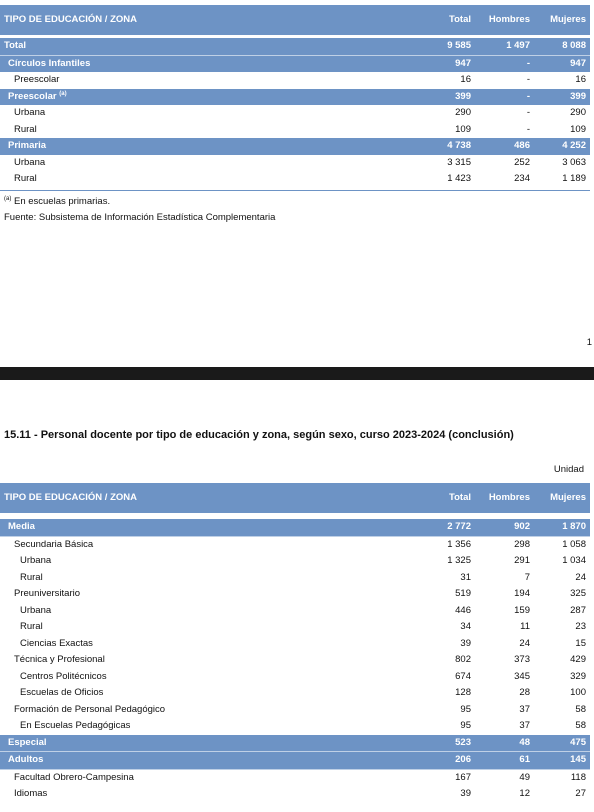 The image size is (594, 812). Describe the element at coordinates (465, 709) in the screenshot. I see `row-total: 95` at that location.